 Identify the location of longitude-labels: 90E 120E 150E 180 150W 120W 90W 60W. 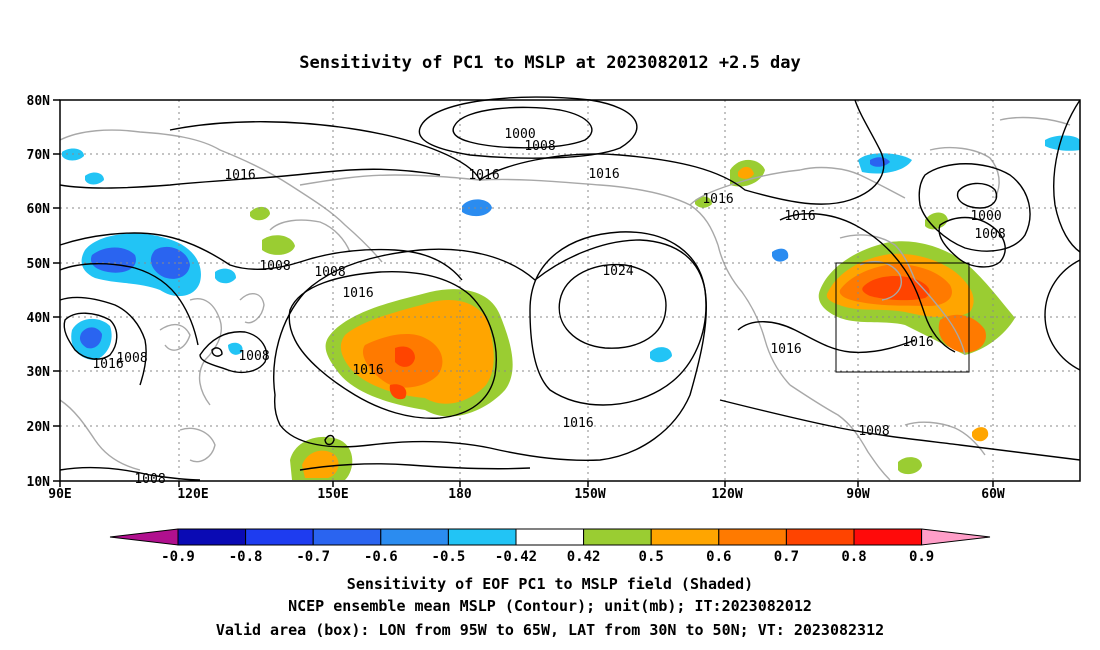
(526, 494).